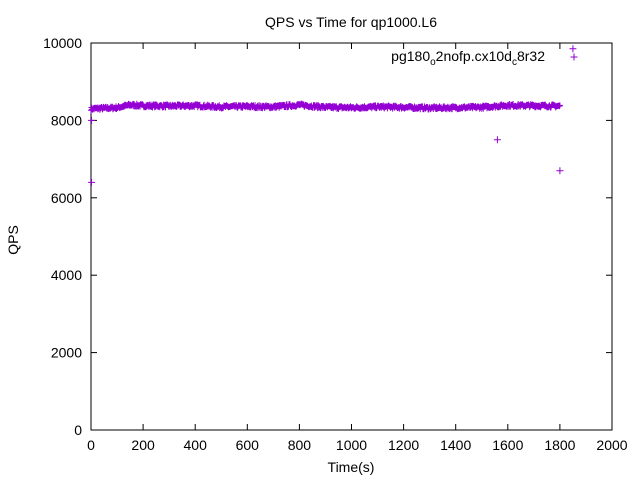 This screenshot has height=480, width=640. I want to click on x-tick-label: 0, so click(91, 445).